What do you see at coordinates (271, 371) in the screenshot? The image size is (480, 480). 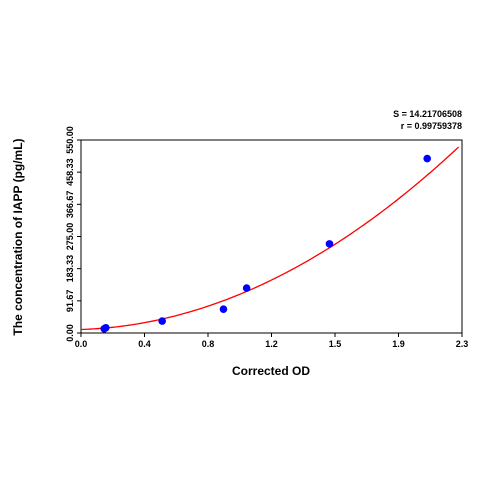 I see `x-axis-title: Corrected OD` at bounding box center [271, 371].